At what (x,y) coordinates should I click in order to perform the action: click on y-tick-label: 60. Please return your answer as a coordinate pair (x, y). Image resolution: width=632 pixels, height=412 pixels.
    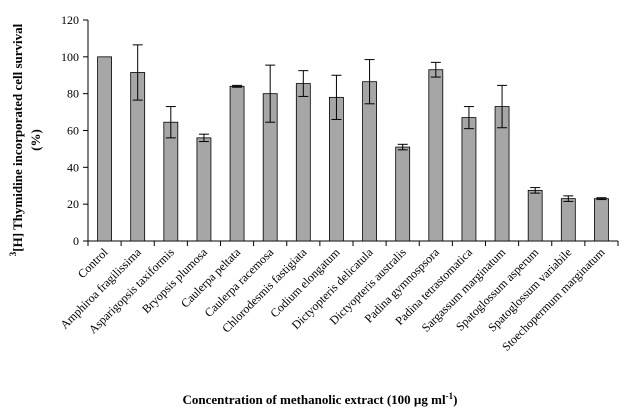
    Looking at the image, I should click on (73, 131).